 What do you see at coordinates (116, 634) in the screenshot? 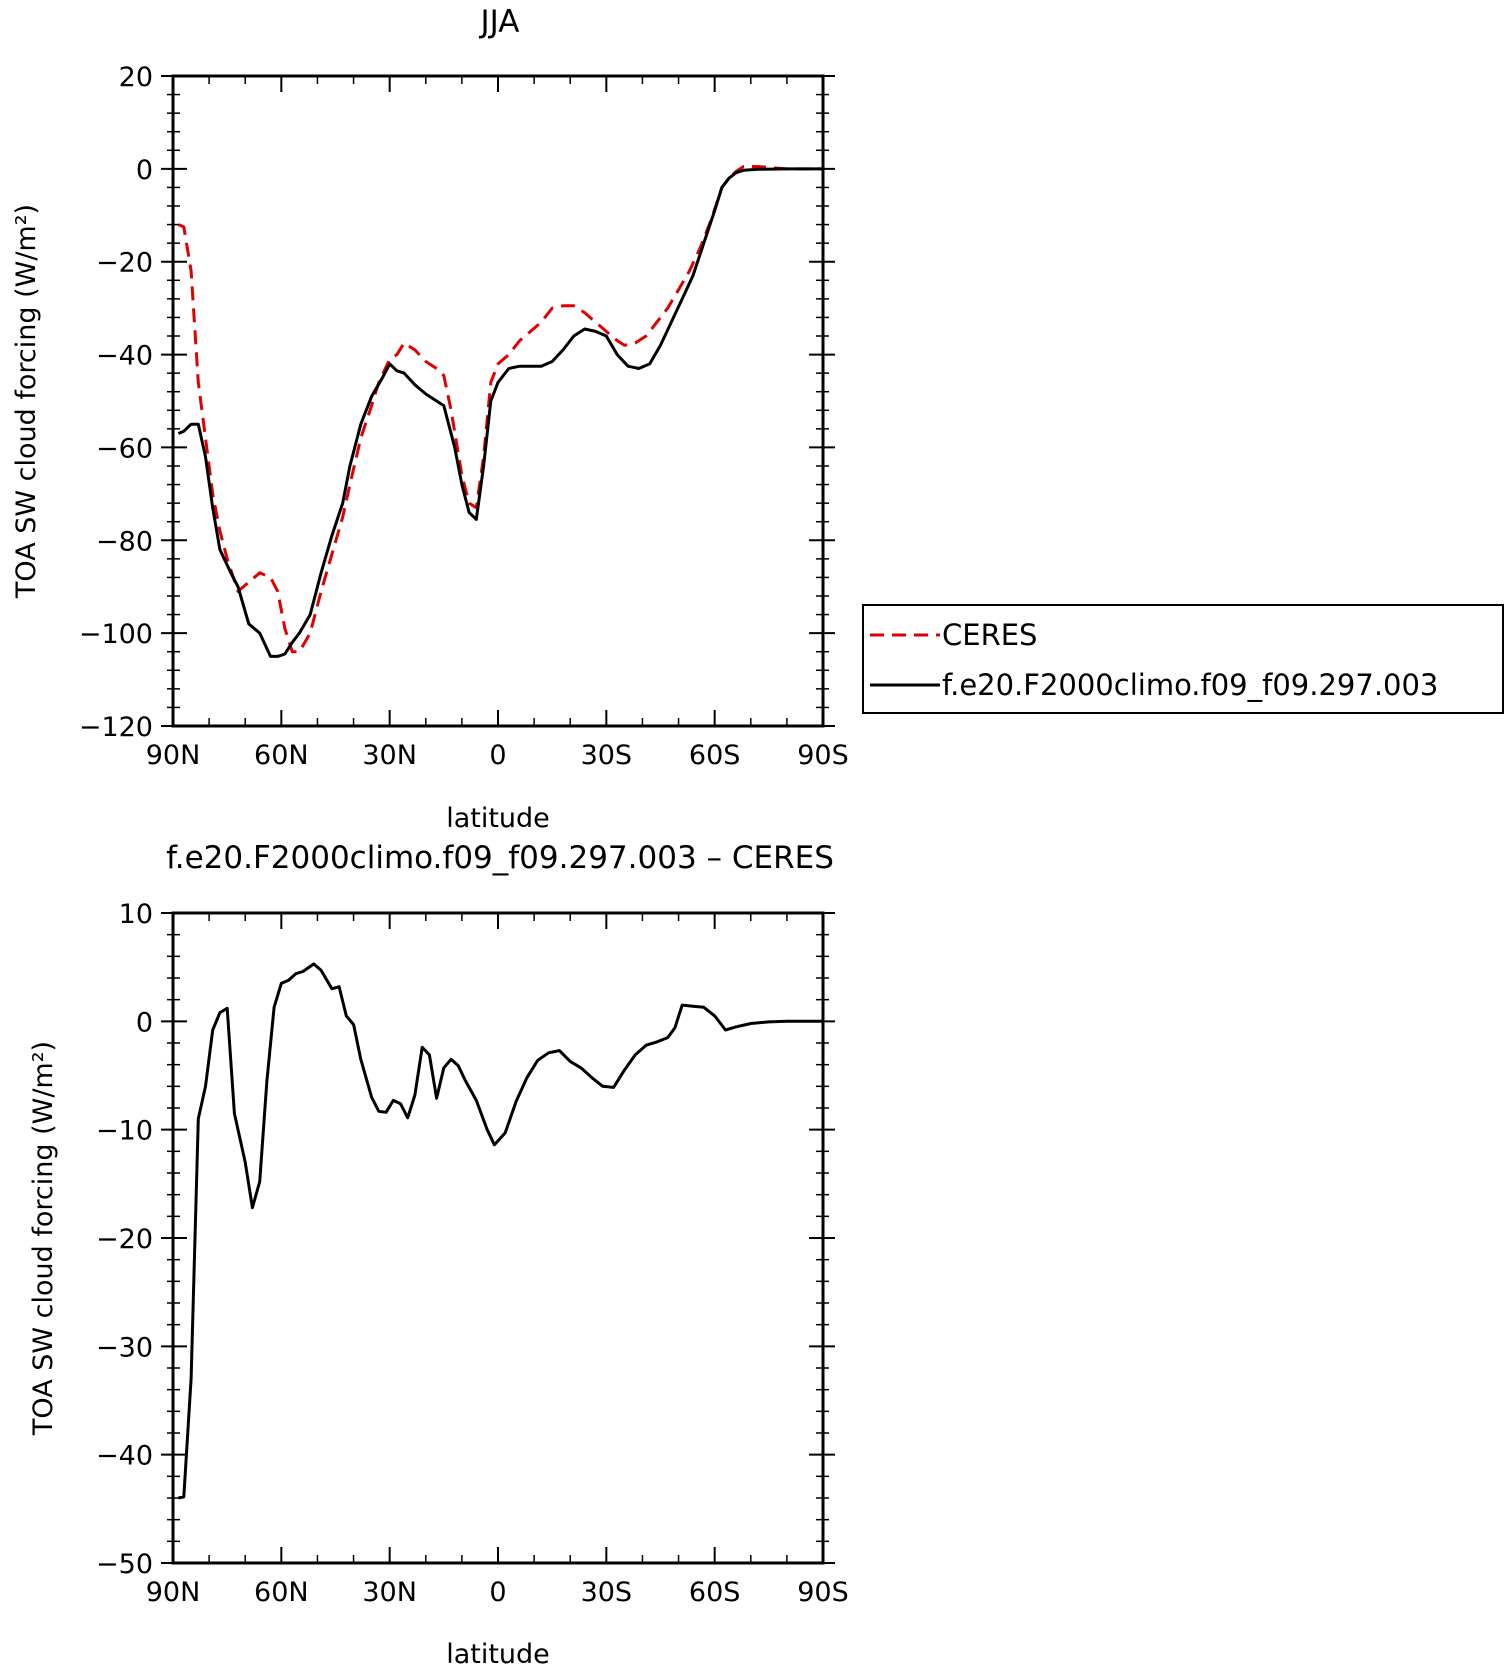
I see `top-y-tick-label: −100` at bounding box center [116, 634].